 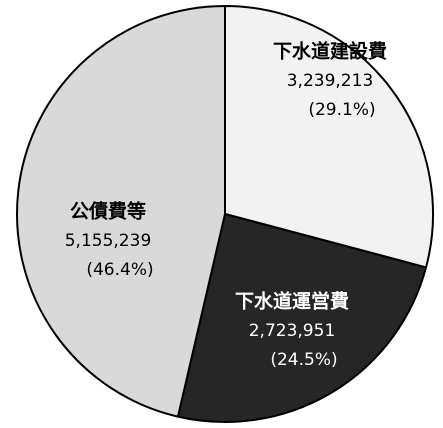 I want to click on value-label: 5,155,239, so click(x=108, y=241).